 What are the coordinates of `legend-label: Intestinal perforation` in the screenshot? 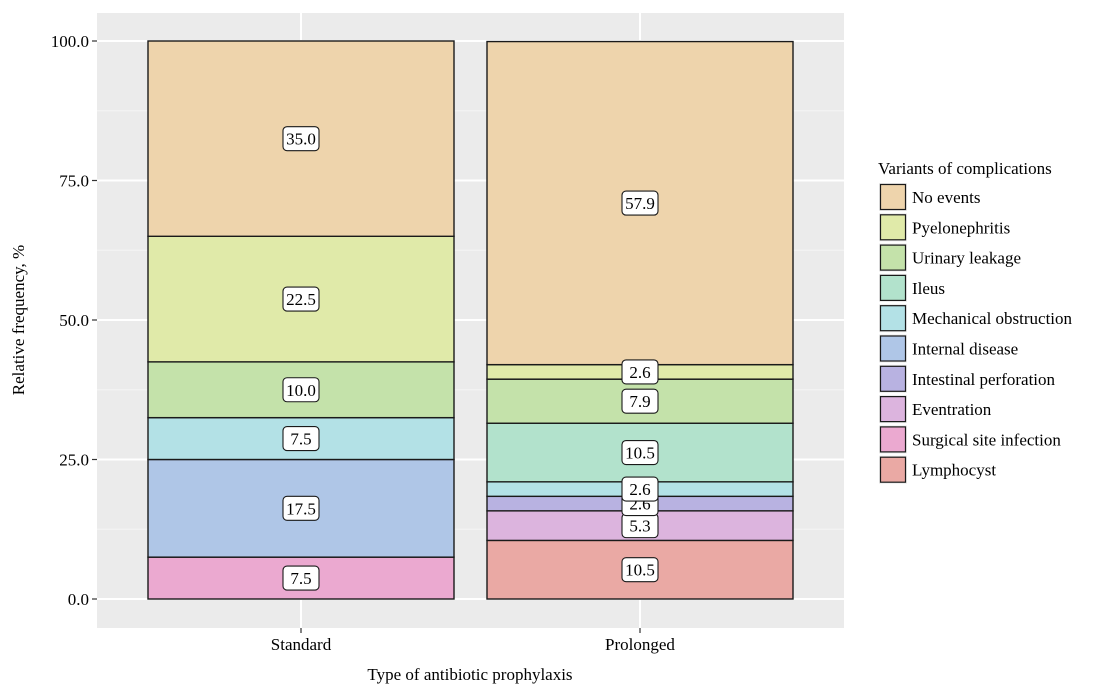 It's located at (984, 379).